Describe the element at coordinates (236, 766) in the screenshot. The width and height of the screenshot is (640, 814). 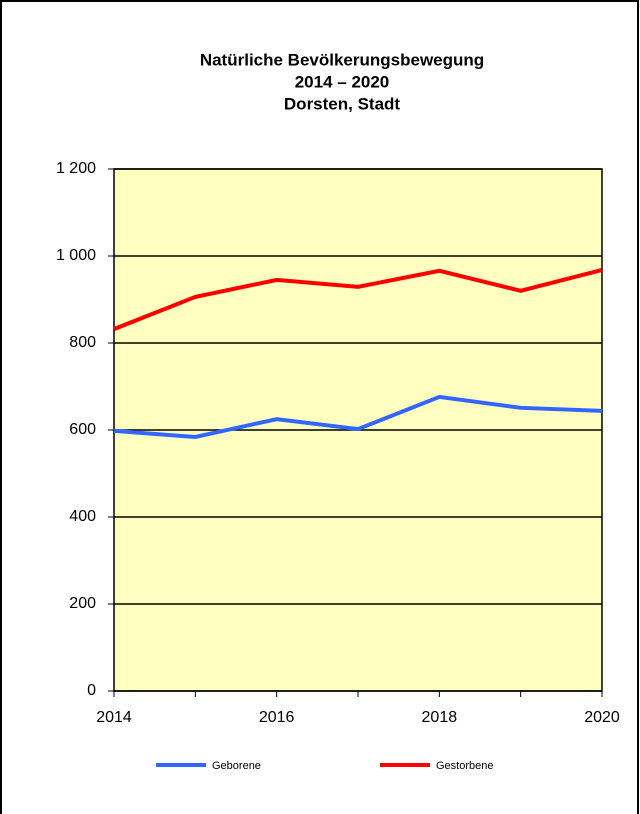
I see `legend-label: Geborene` at that location.